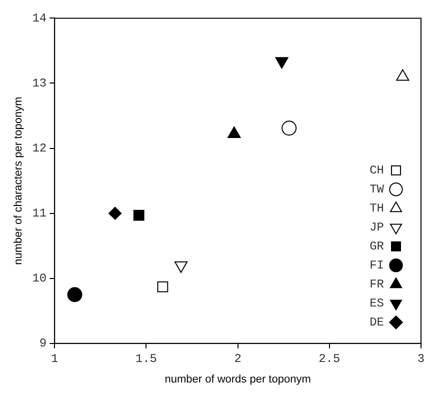 The height and width of the screenshot is (398, 437). What do you see at coordinates (377, 227) in the screenshot?
I see `legend-label: JP` at bounding box center [377, 227].